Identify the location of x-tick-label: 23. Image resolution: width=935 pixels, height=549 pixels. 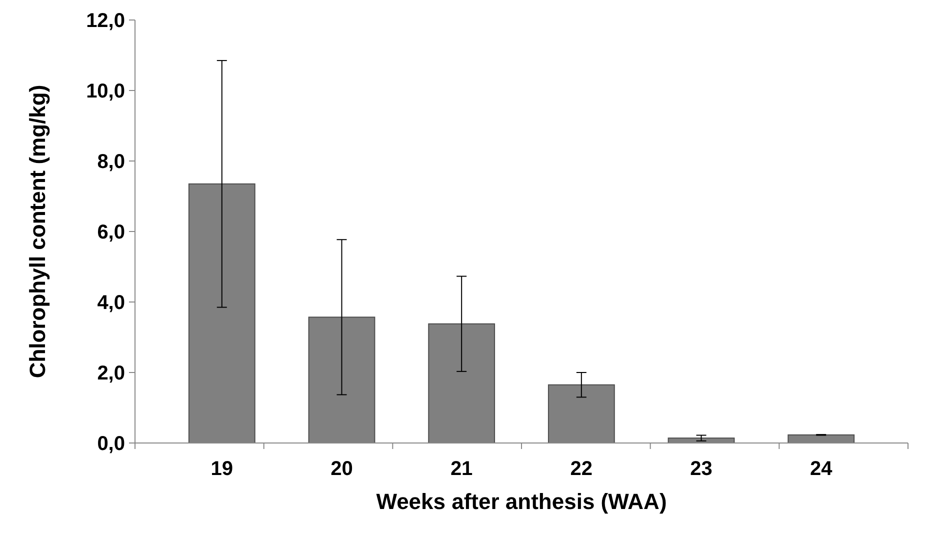
(701, 469).